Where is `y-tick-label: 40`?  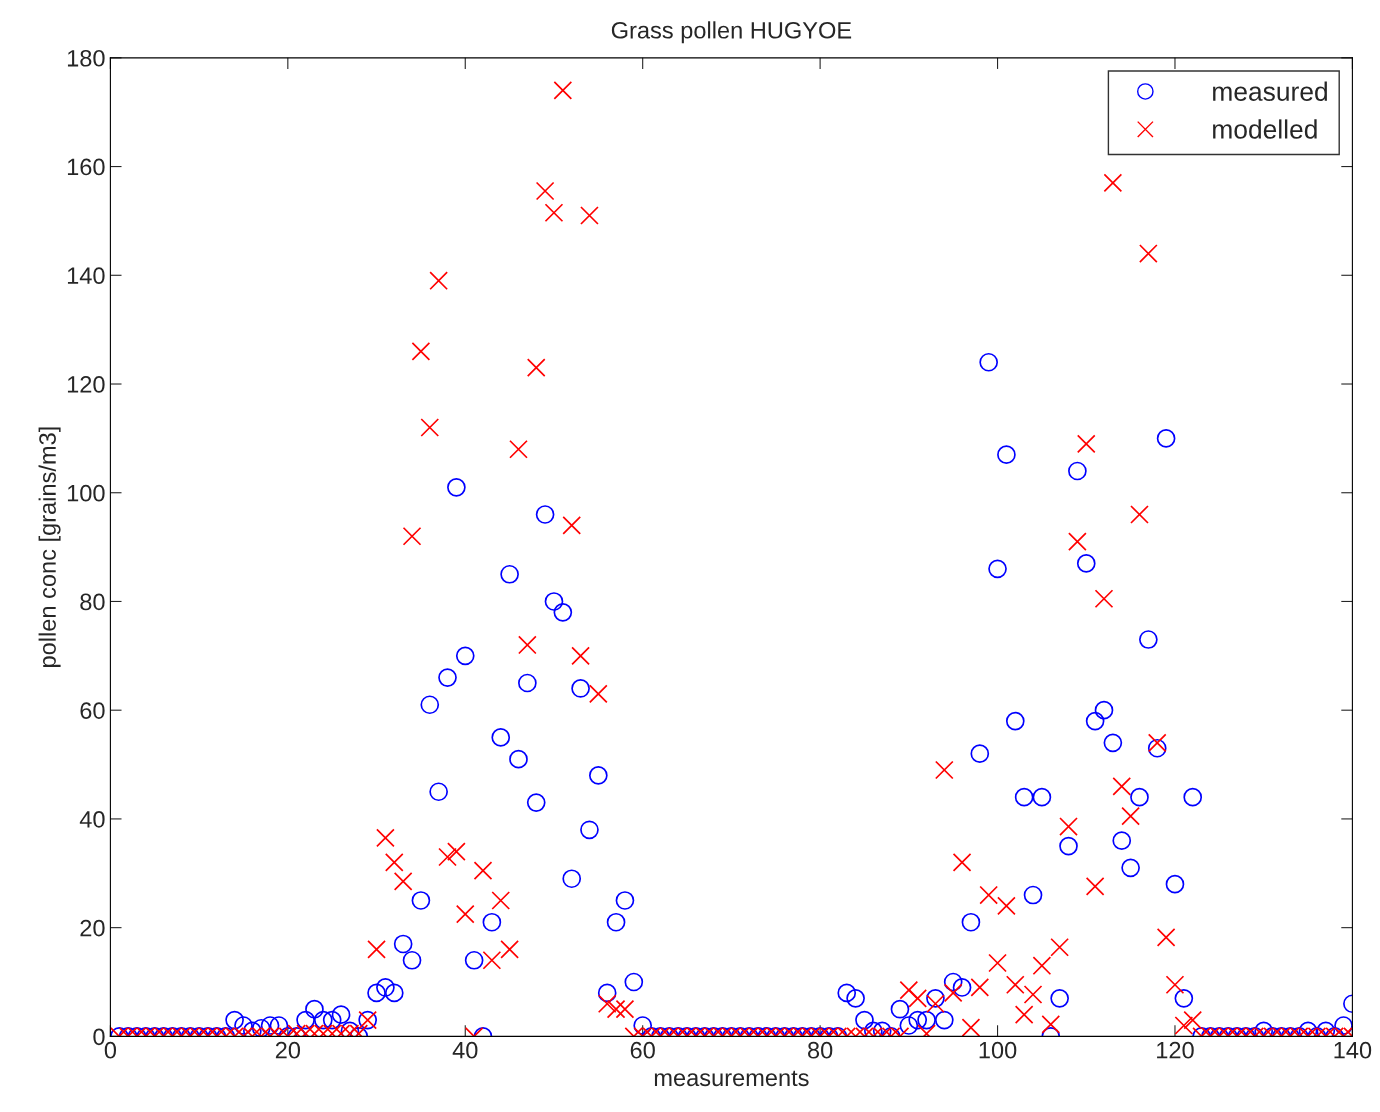
y-tick-label: 40 is located at coordinates (92, 819).